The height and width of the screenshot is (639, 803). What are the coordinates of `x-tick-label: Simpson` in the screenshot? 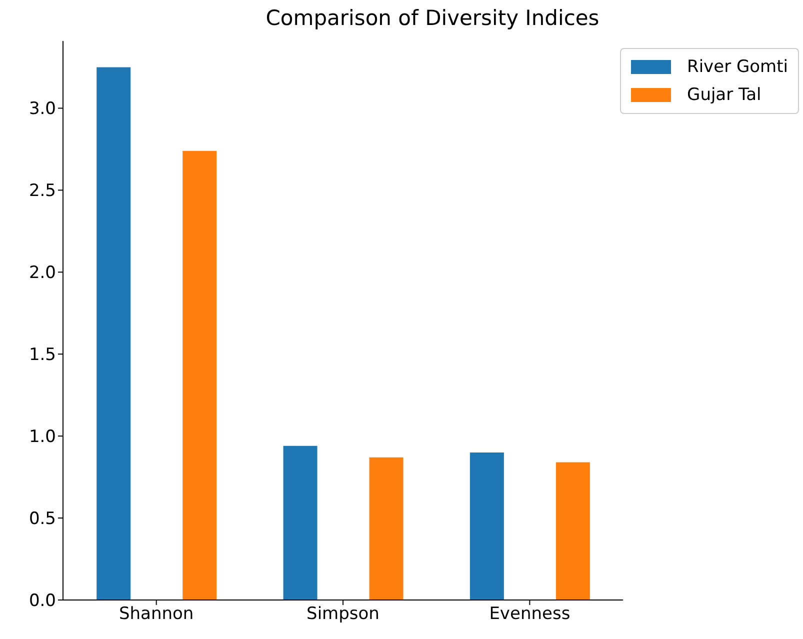 It's located at (343, 614).